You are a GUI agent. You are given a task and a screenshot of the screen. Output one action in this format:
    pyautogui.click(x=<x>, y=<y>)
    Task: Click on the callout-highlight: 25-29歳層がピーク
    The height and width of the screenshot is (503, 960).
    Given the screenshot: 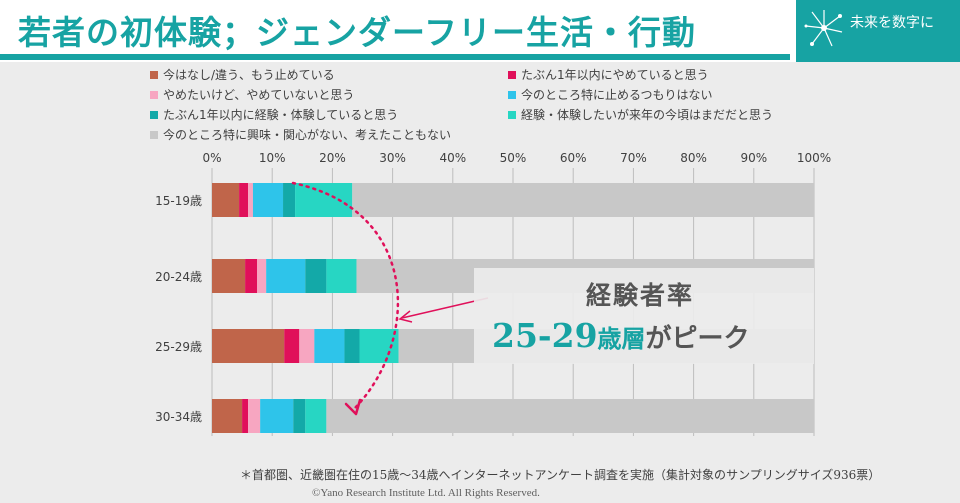 What is the action you would take?
    pyautogui.click(x=621, y=335)
    